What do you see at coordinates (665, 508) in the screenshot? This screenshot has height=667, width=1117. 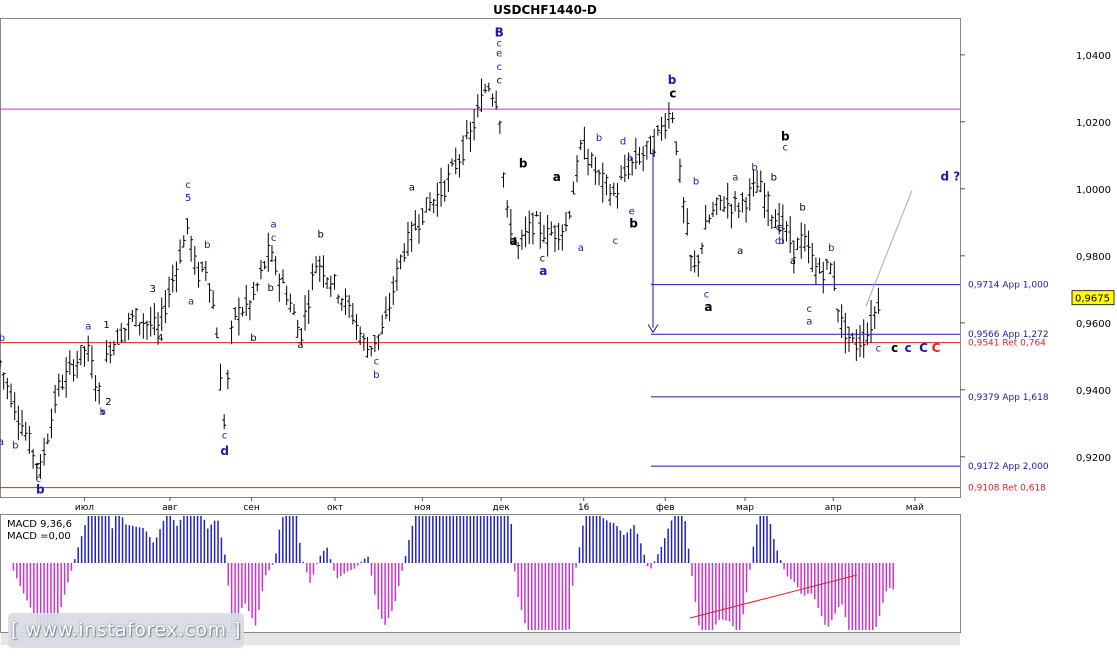 I see `time-tick-label: фев` at bounding box center [665, 508].